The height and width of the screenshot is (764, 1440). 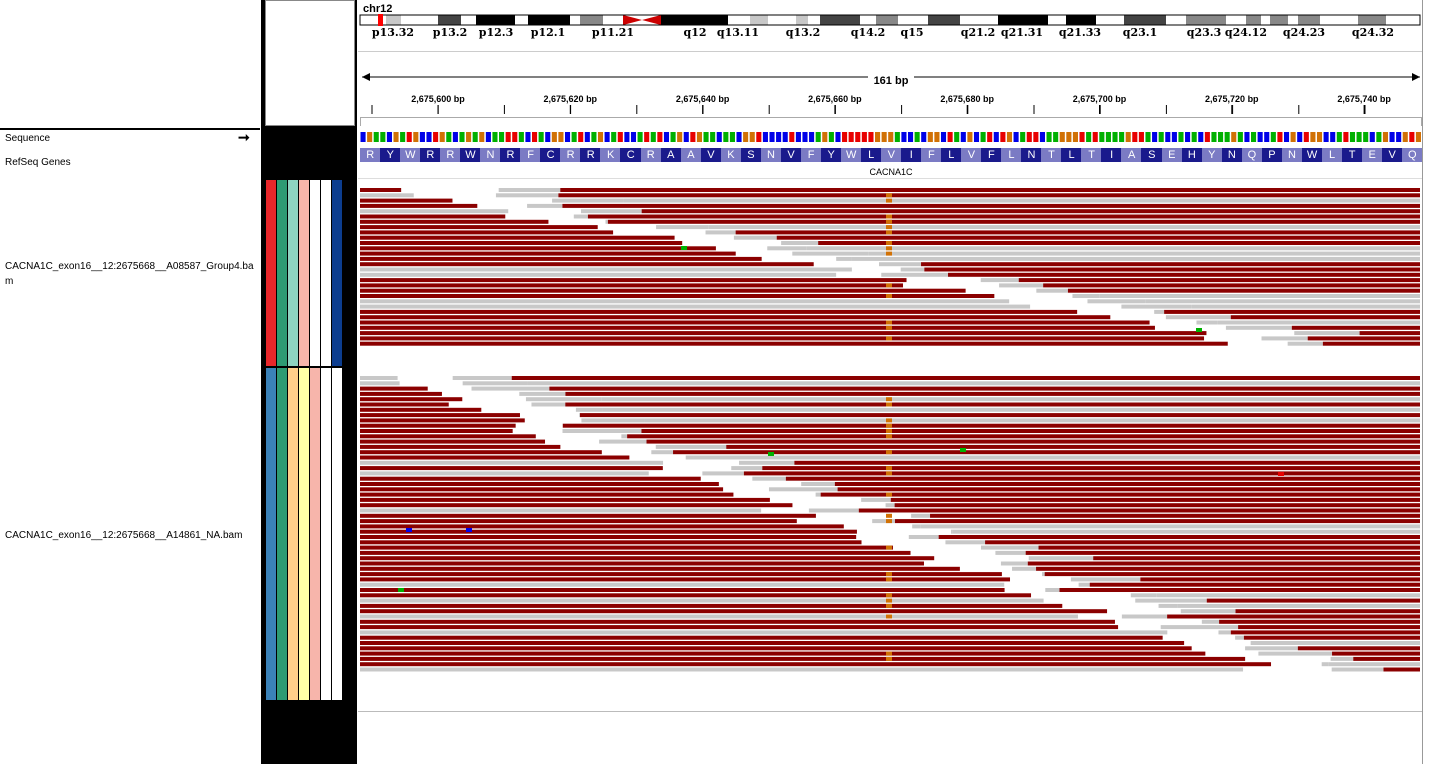 What do you see at coordinates (1312, 155) in the screenshot?
I see `amino-acid: W` at bounding box center [1312, 155].